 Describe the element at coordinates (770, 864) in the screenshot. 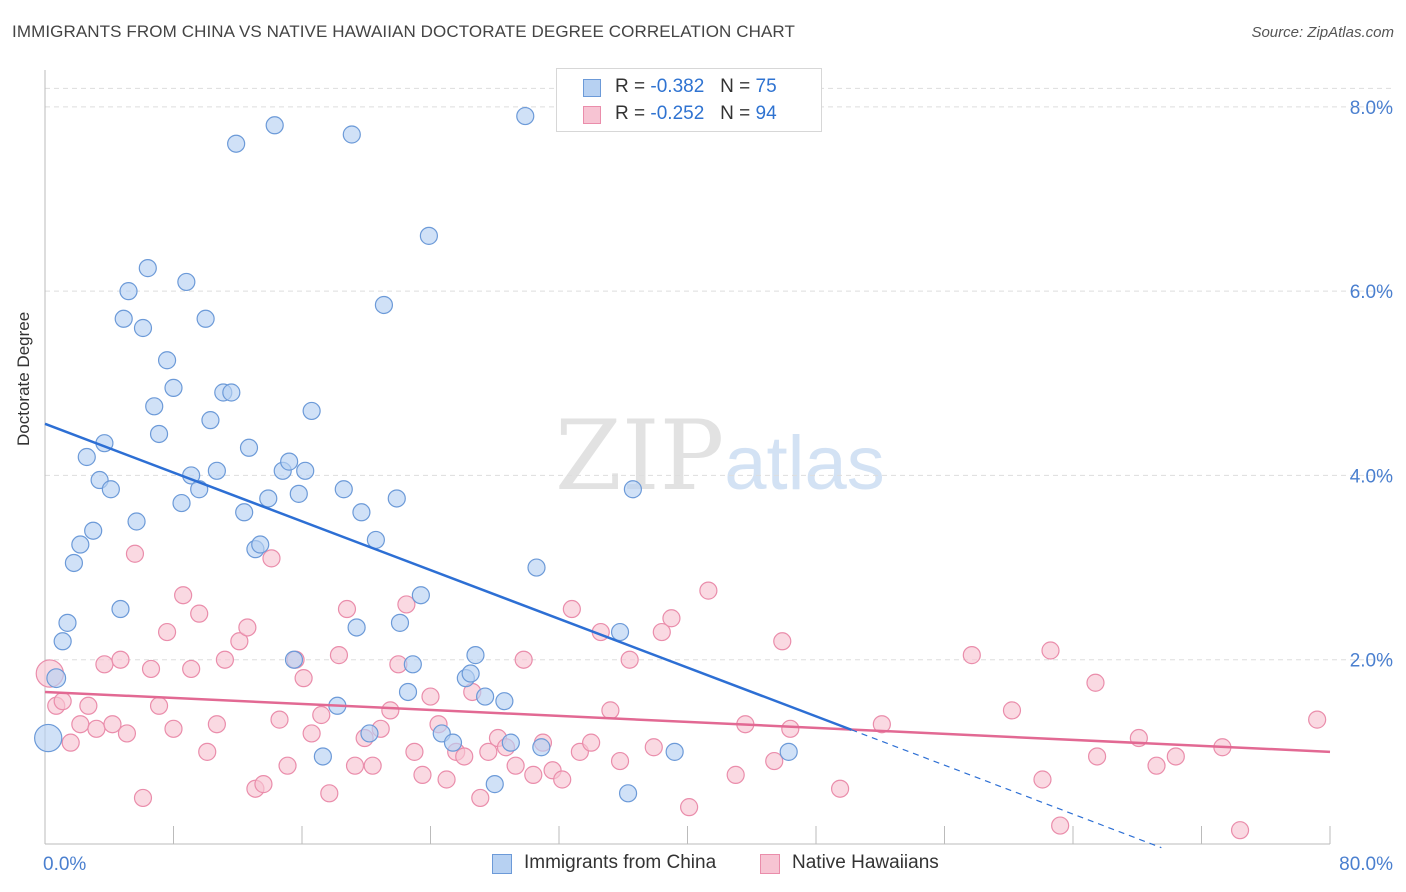

I see `bottom-legend-swatch-hawaiian` at that location.